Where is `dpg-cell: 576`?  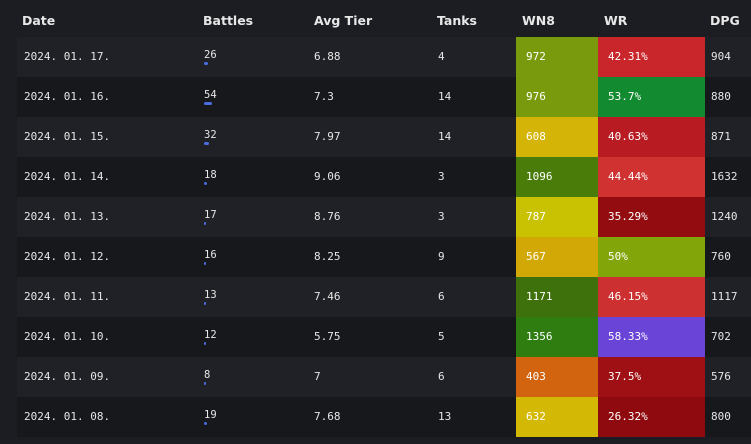 dpg-cell: 576 is located at coordinates (721, 376).